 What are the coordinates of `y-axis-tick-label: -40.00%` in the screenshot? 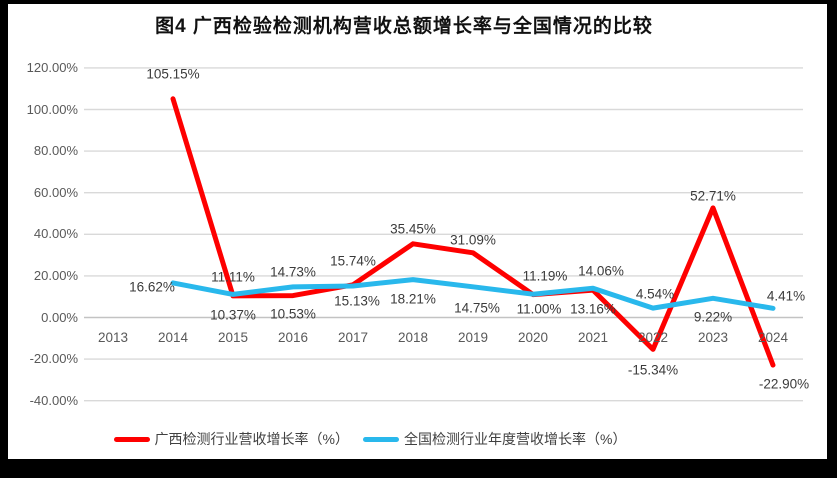 It's located at (53, 400).